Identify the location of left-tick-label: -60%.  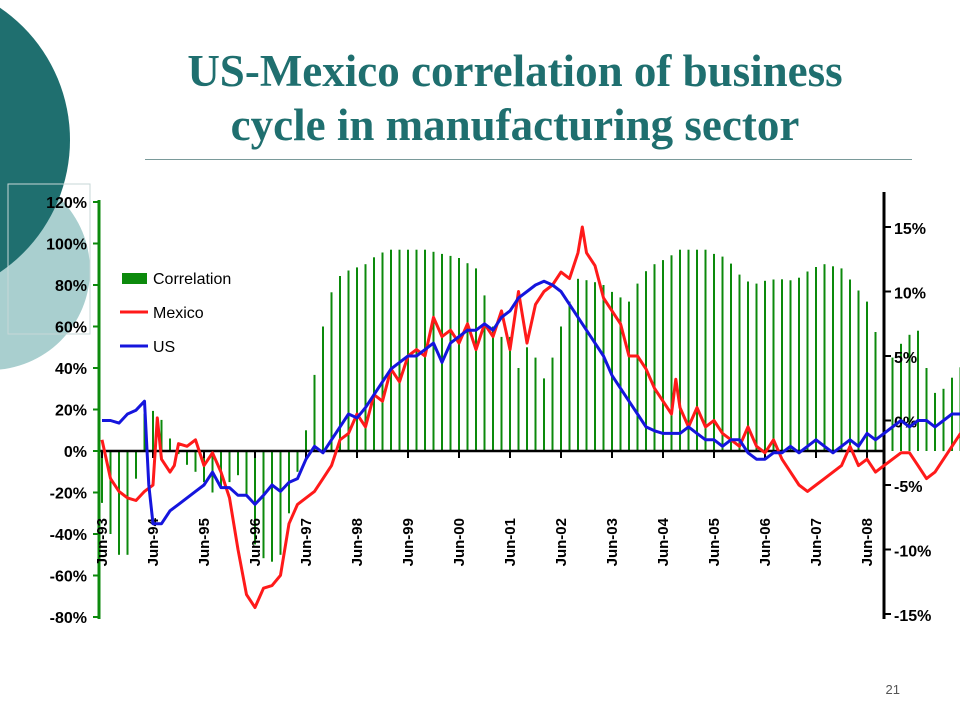
(68, 577).